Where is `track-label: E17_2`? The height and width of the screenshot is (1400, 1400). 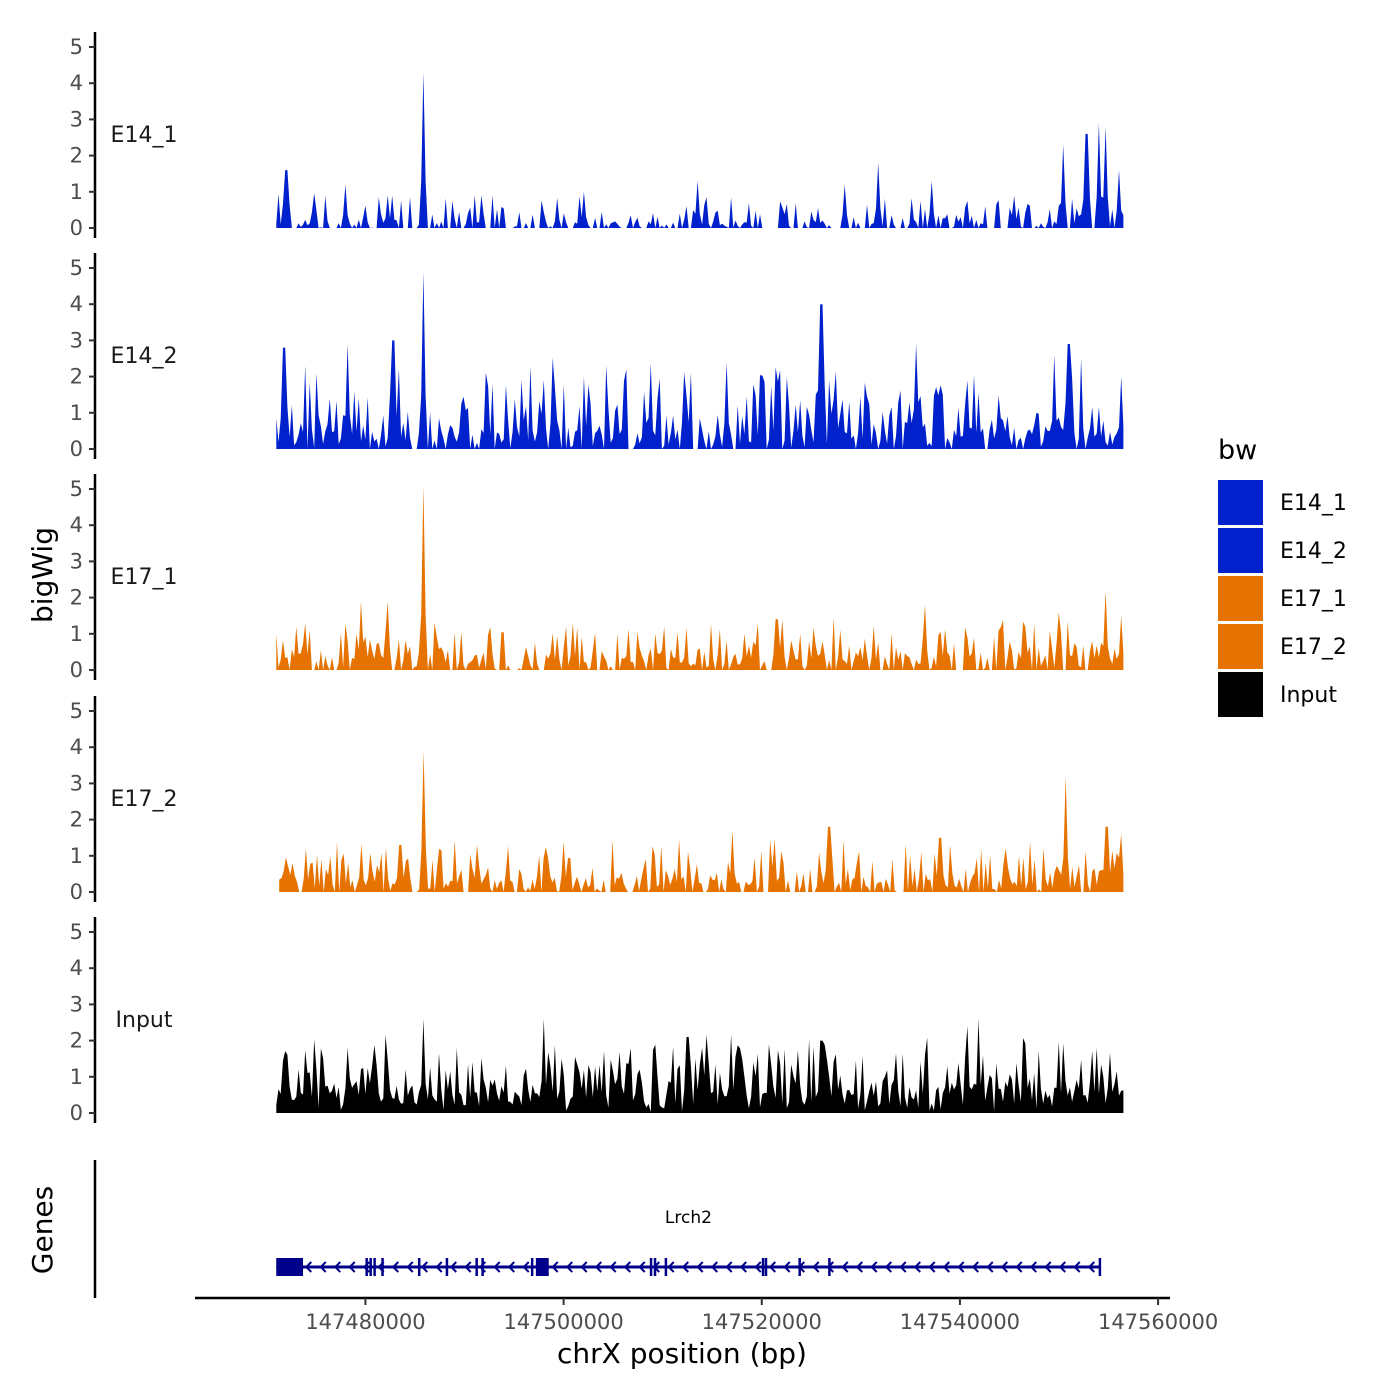 track-label: E17_2 is located at coordinates (144, 799).